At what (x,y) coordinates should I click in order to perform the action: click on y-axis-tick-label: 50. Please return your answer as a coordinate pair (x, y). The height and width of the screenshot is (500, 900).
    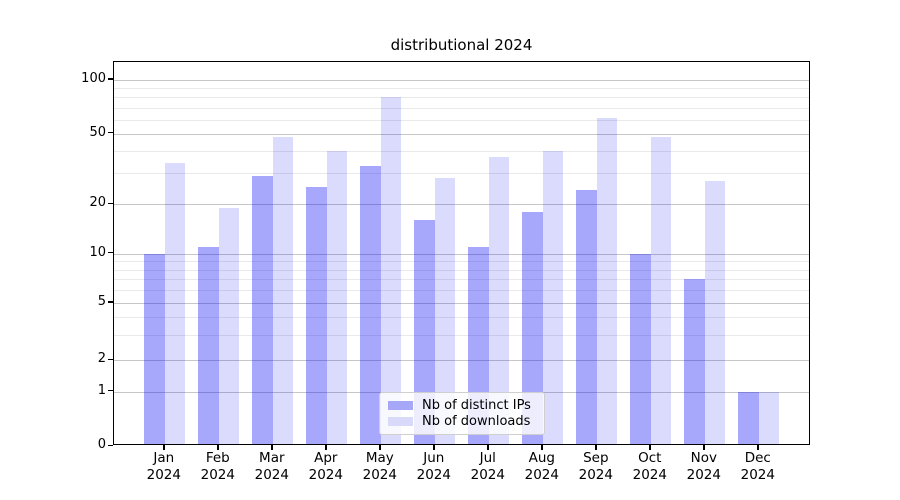
    Looking at the image, I should click on (97, 132).